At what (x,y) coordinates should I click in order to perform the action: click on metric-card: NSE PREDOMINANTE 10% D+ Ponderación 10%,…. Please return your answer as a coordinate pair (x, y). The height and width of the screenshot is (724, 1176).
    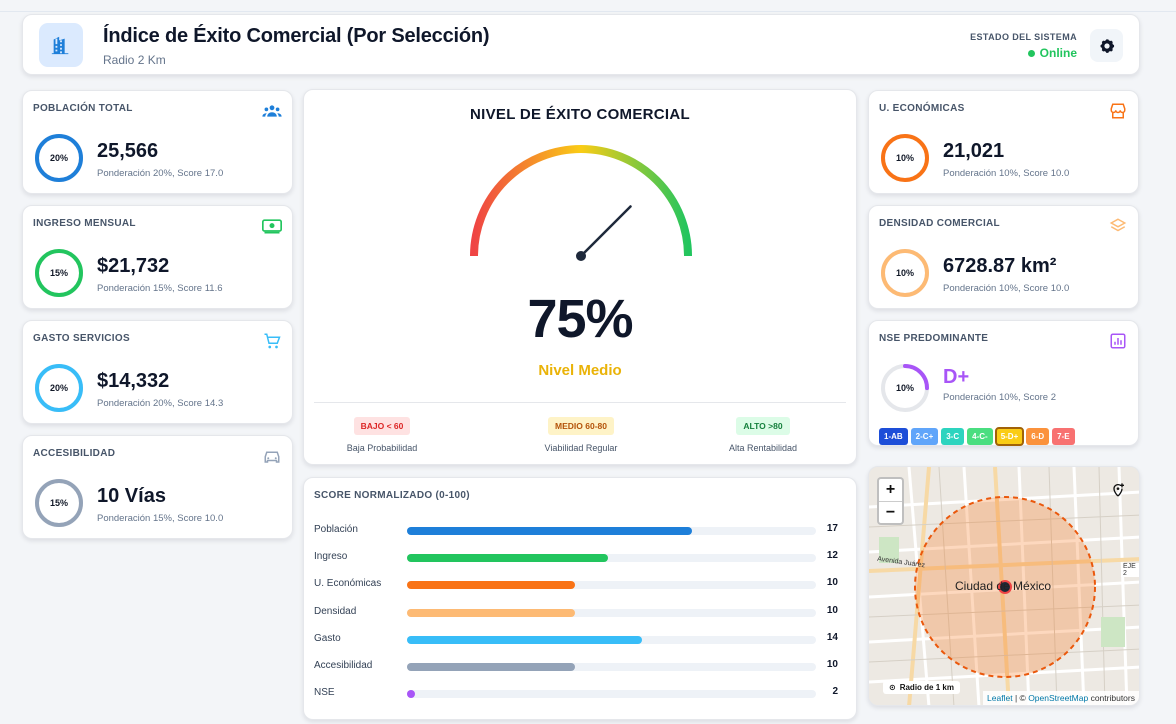
    Looking at the image, I should click on (1003, 383).